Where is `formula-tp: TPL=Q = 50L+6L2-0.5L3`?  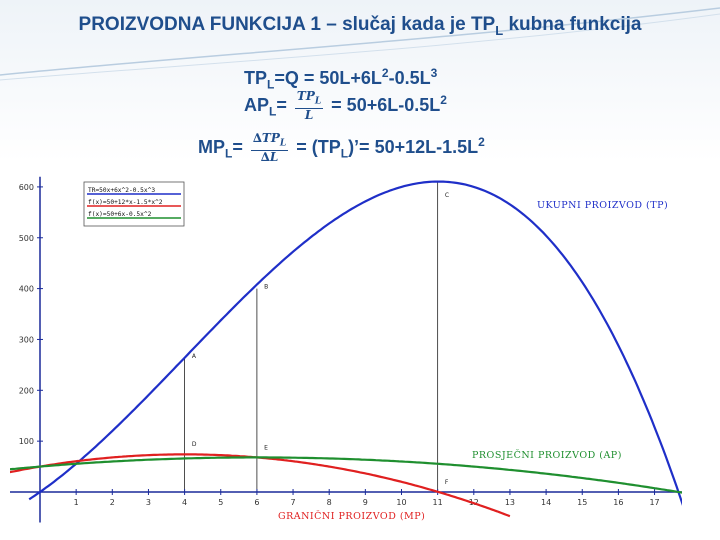 formula-tp: TPL=Q = 50L+6L2-0.5L3 is located at coordinates (341, 79).